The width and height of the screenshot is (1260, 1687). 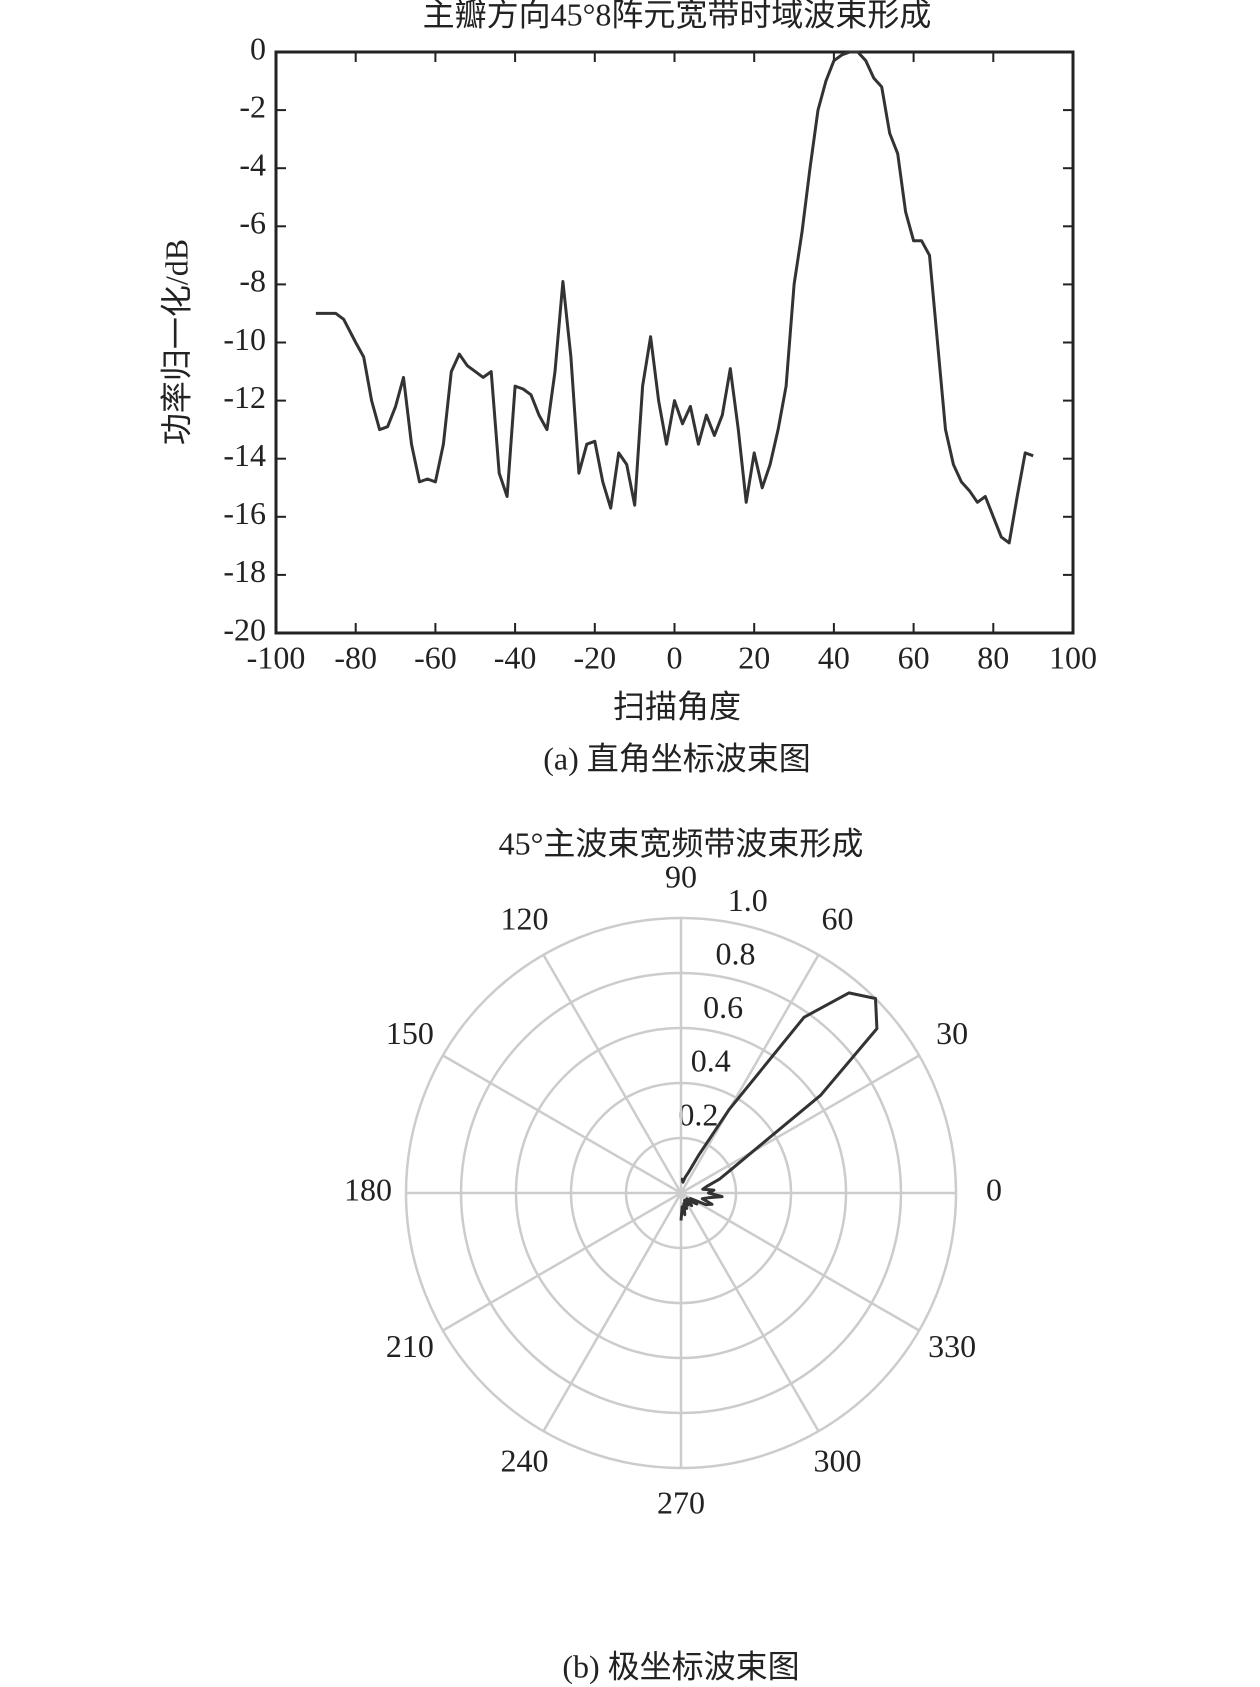 What do you see at coordinates (252, 223) in the screenshot?
I see `y-tick-label: -6` at bounding box center [252, 223].